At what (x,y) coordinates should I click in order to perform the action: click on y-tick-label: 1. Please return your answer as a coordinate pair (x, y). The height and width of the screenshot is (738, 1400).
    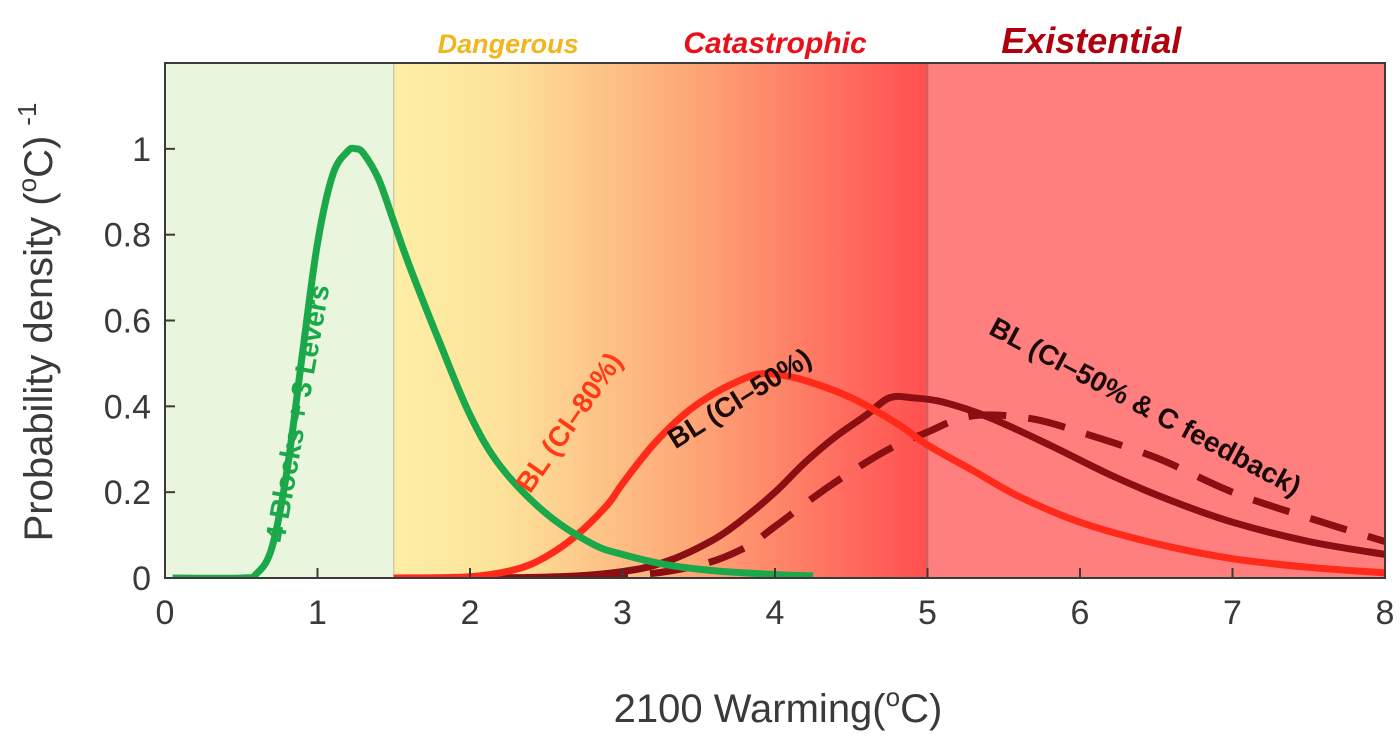
    Looking at the image, I should click on (141, 150).